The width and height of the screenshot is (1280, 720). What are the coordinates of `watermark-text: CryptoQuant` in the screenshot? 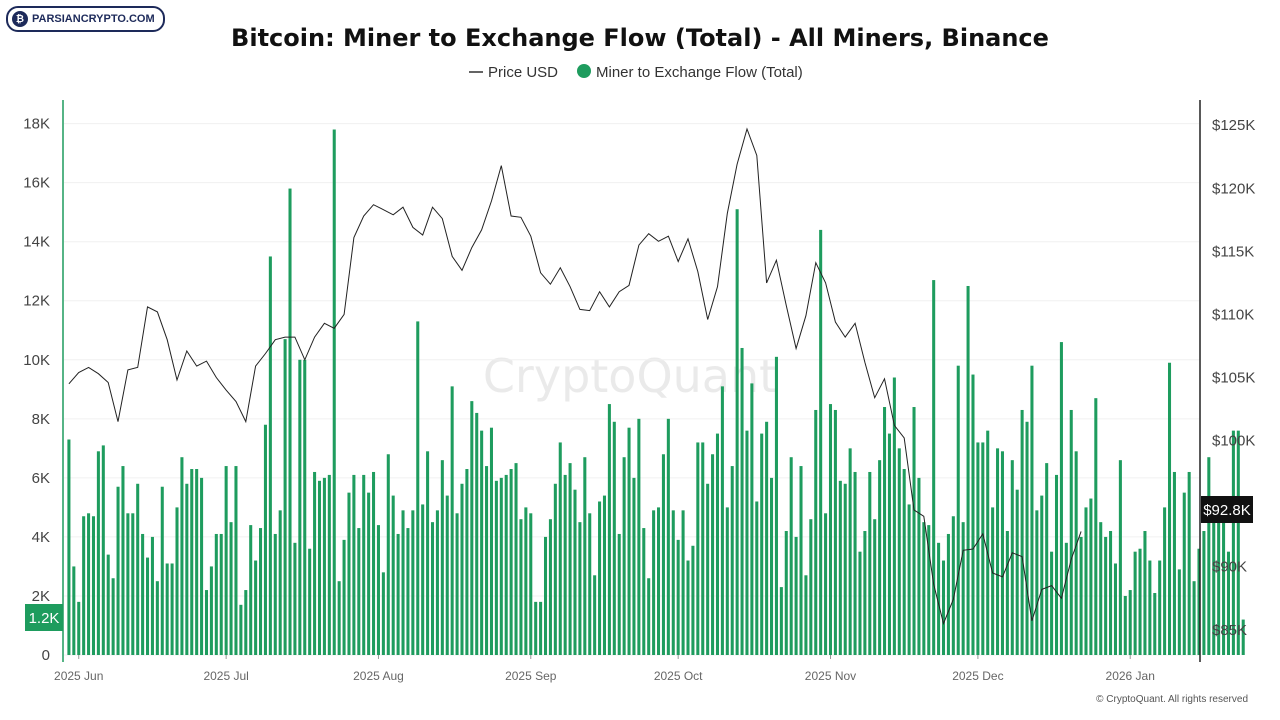 It's located at (630, 376).